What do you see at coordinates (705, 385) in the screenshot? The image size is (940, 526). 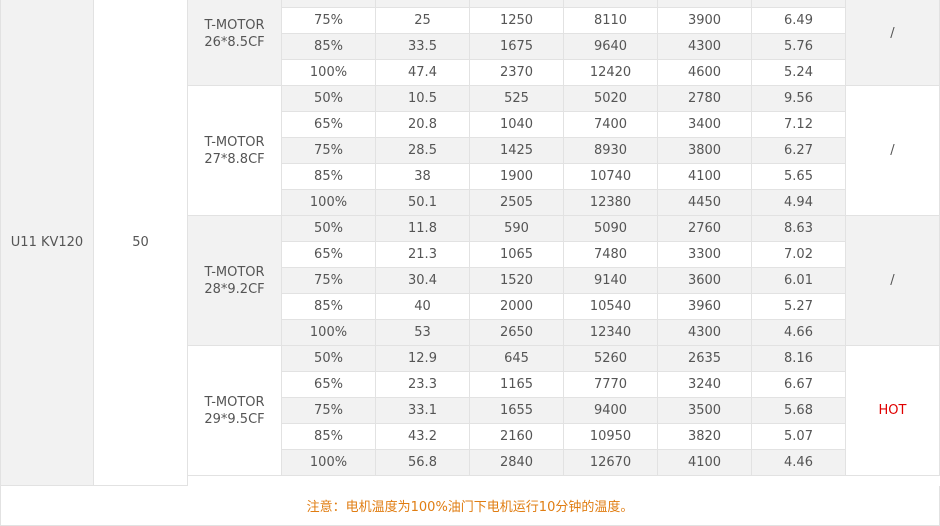 I see `rpm-cell: 3240` at bounding box center [705, 385].